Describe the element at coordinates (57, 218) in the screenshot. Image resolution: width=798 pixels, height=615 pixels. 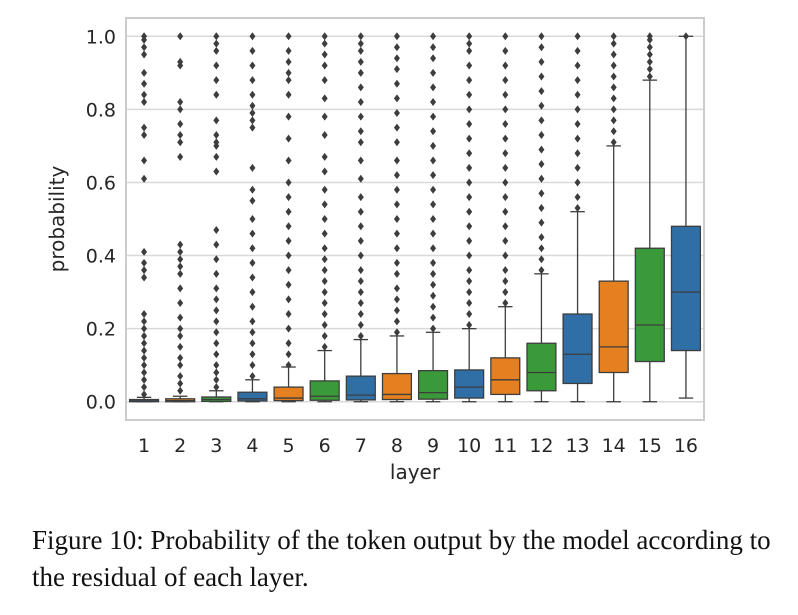
I see `y-axis-label: probability` at that location.